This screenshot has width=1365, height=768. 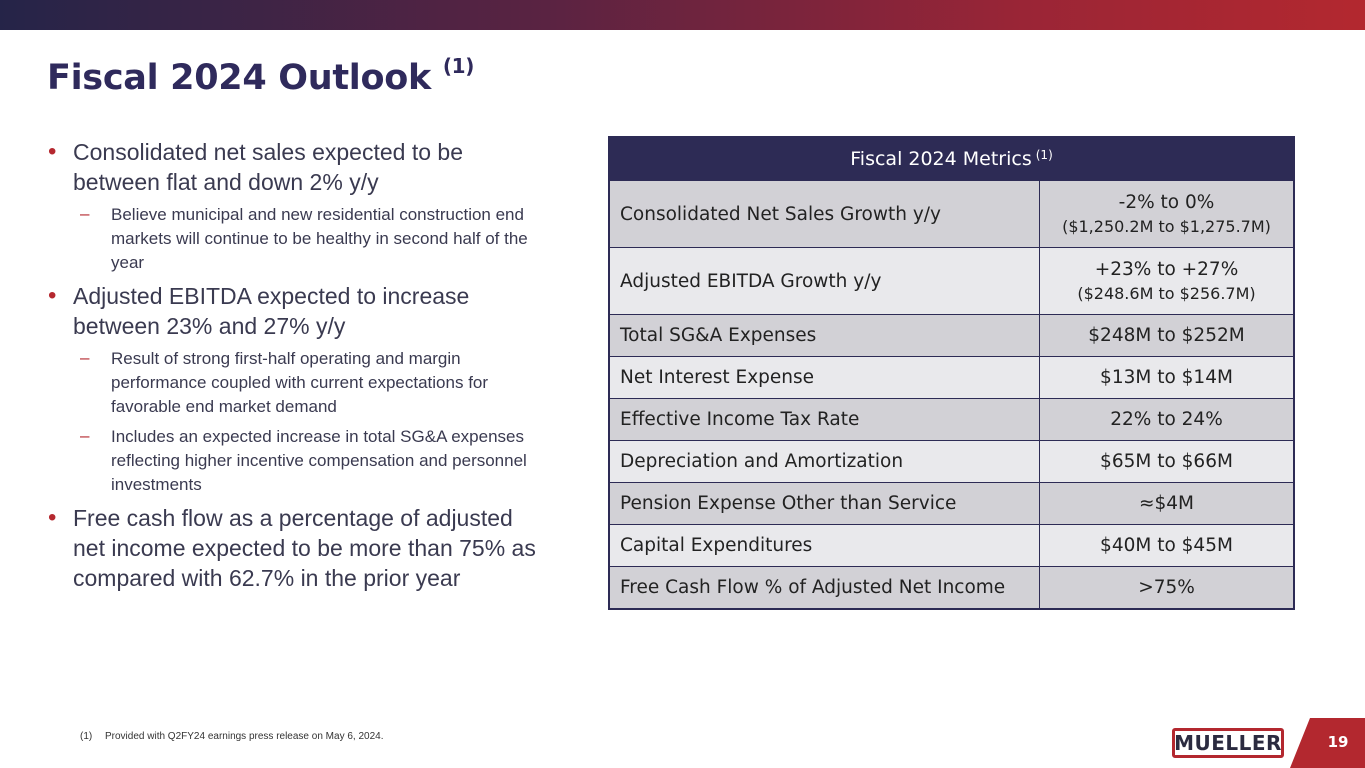 What do you see at coordinates (86, 736) in the screenshot?
I see `footnote-number: (1)` at bounding box center [86, 736].